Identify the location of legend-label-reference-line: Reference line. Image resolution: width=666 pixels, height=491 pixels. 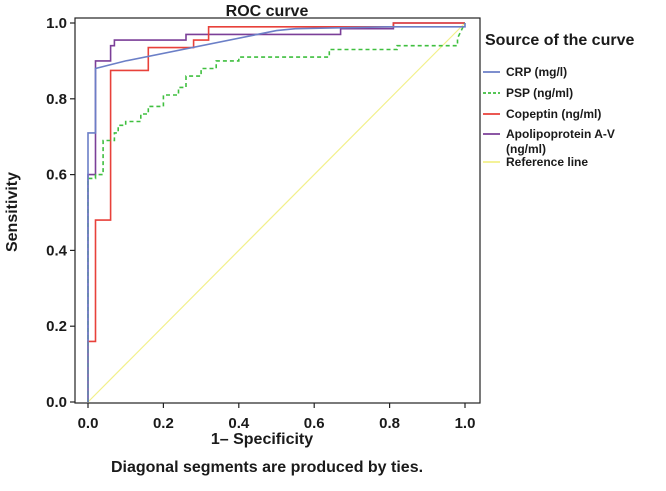
(547, 162).